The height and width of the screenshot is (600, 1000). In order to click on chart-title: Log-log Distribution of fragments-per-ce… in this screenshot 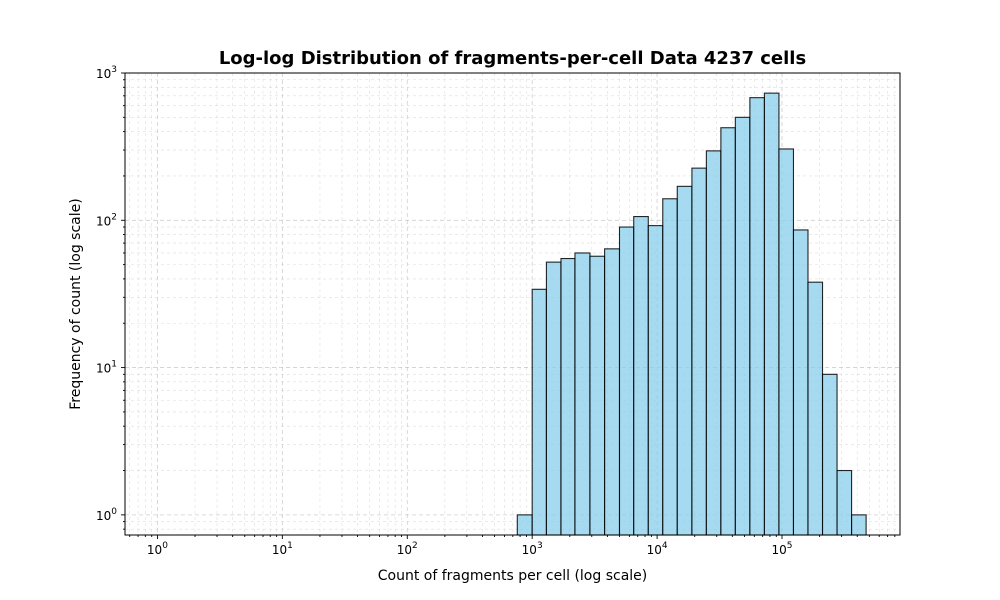, I will do `click(512, 58)`.